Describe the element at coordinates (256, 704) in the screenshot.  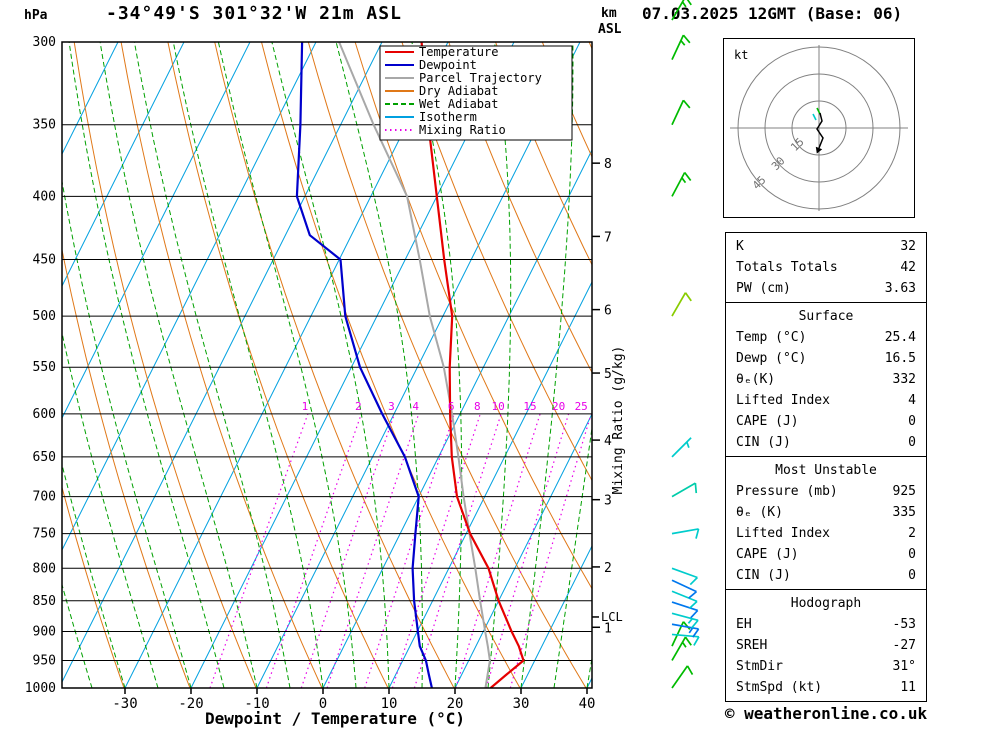
I see `svg-text: -10` at that location.